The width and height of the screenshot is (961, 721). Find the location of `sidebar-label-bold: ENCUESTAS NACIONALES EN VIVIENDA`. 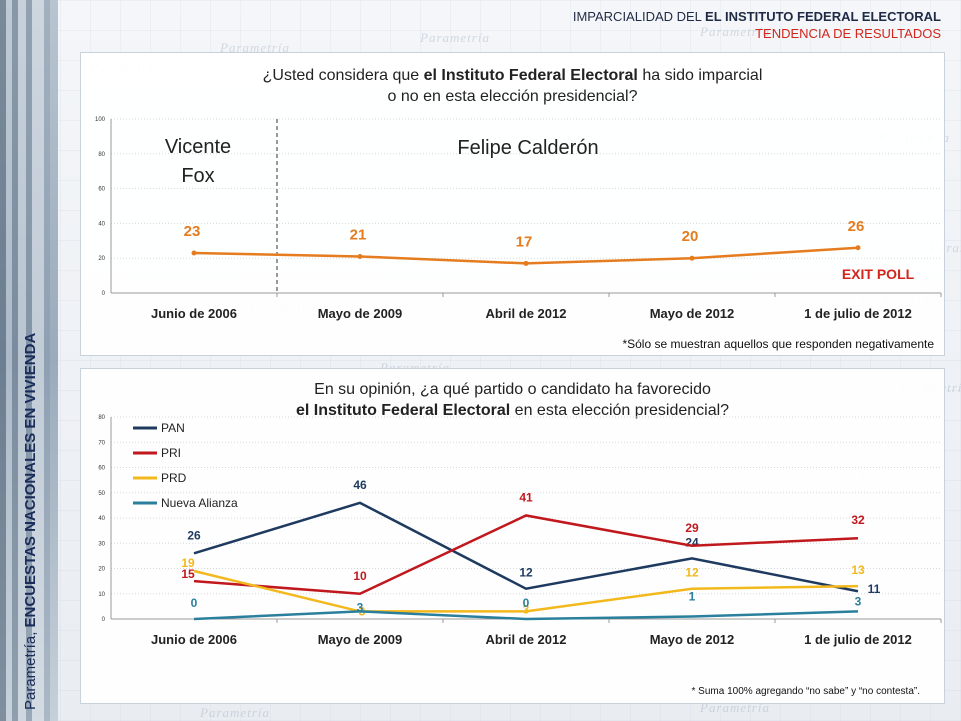

sidebar-label-bold: ENCUESTAS NACIONALES EN VIVIENDA is located at coordinates (30, 480).